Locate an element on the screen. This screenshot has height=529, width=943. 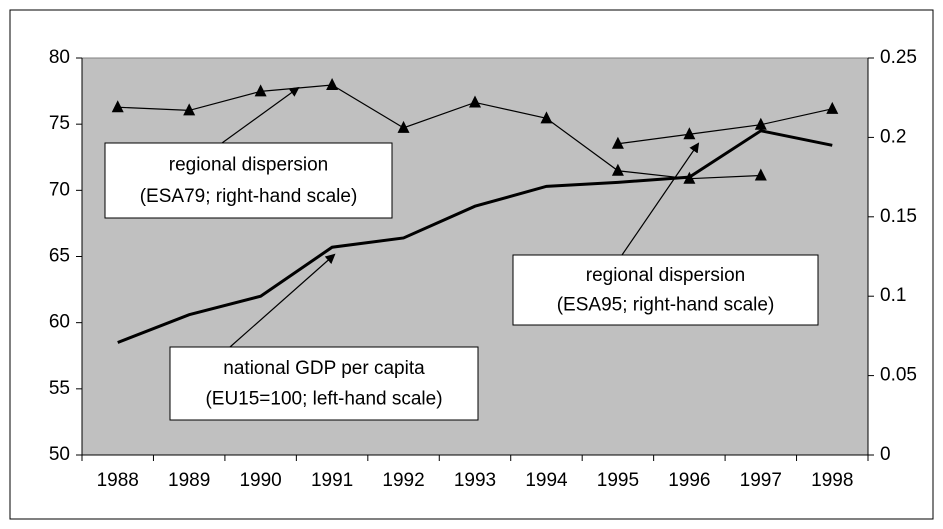
annotation-text: (ESA79; right-hand scale) is located at coordinates (249, 196).